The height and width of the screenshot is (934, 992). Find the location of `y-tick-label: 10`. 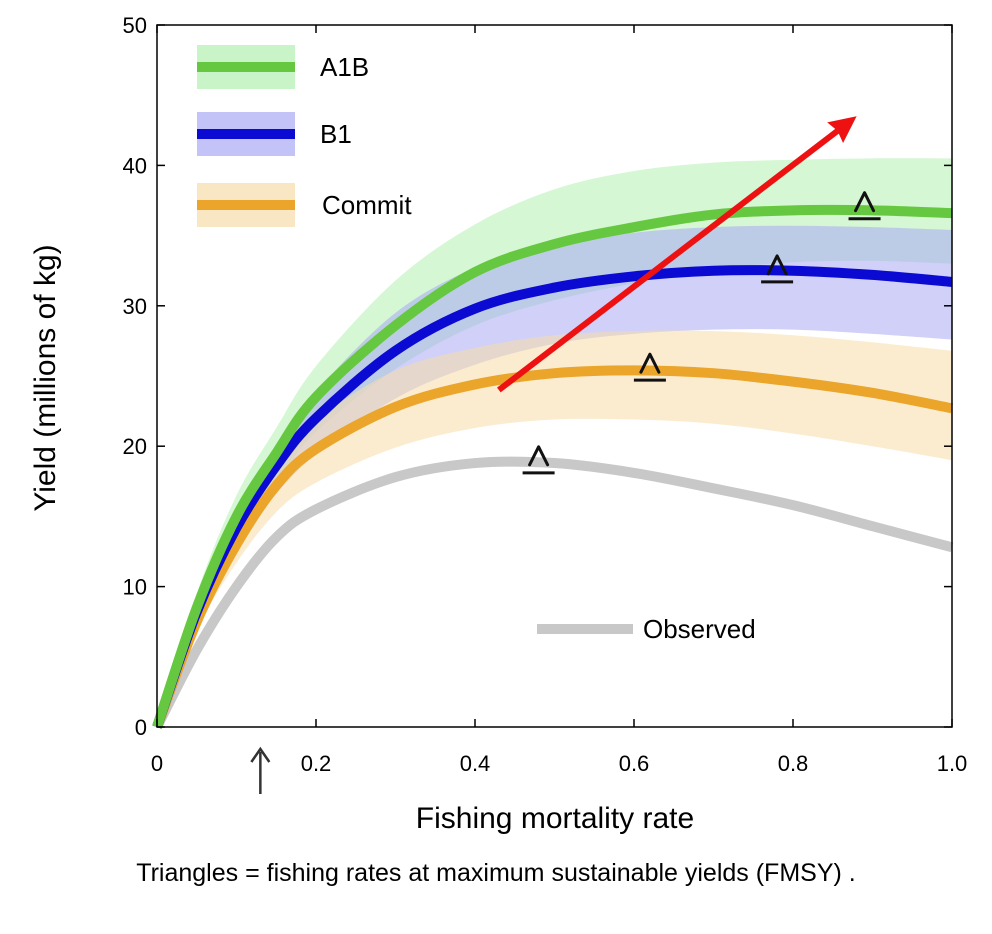

y-tick-label: 10 is located at coordinates (135, 587).